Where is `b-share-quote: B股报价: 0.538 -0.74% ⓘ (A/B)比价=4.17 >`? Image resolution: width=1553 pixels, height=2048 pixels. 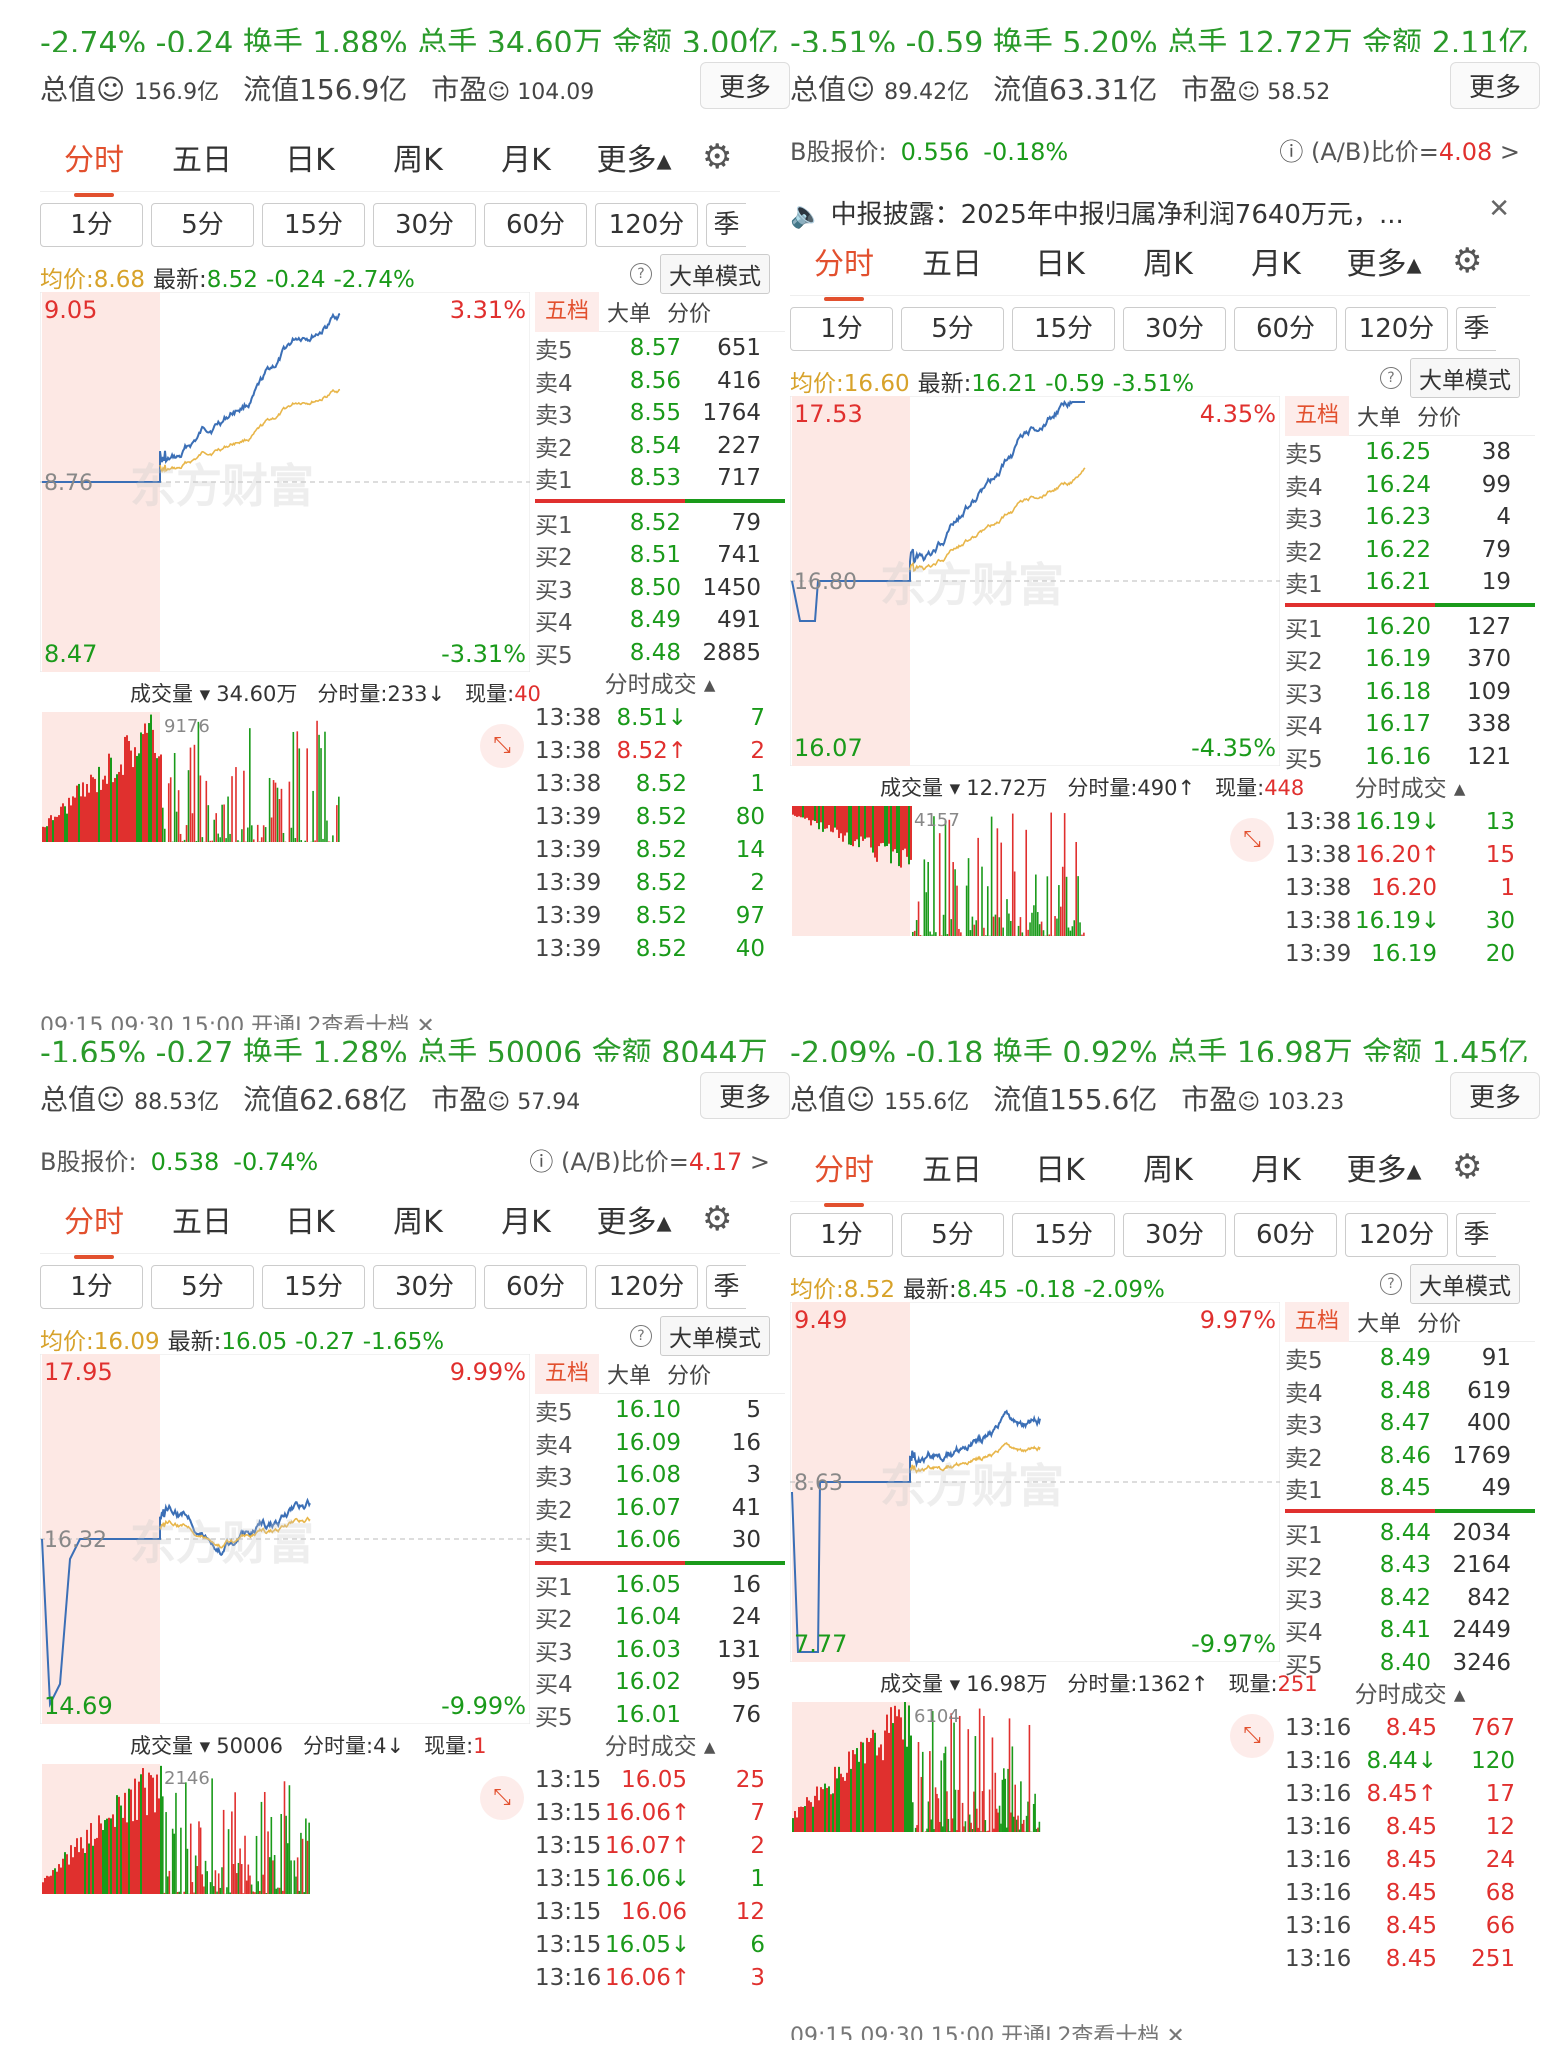 b-share-quote: B股报价: 0.538 -0.74% ⓘ (A/B)比价=4.17 > is located at coordinates (410, 1159).